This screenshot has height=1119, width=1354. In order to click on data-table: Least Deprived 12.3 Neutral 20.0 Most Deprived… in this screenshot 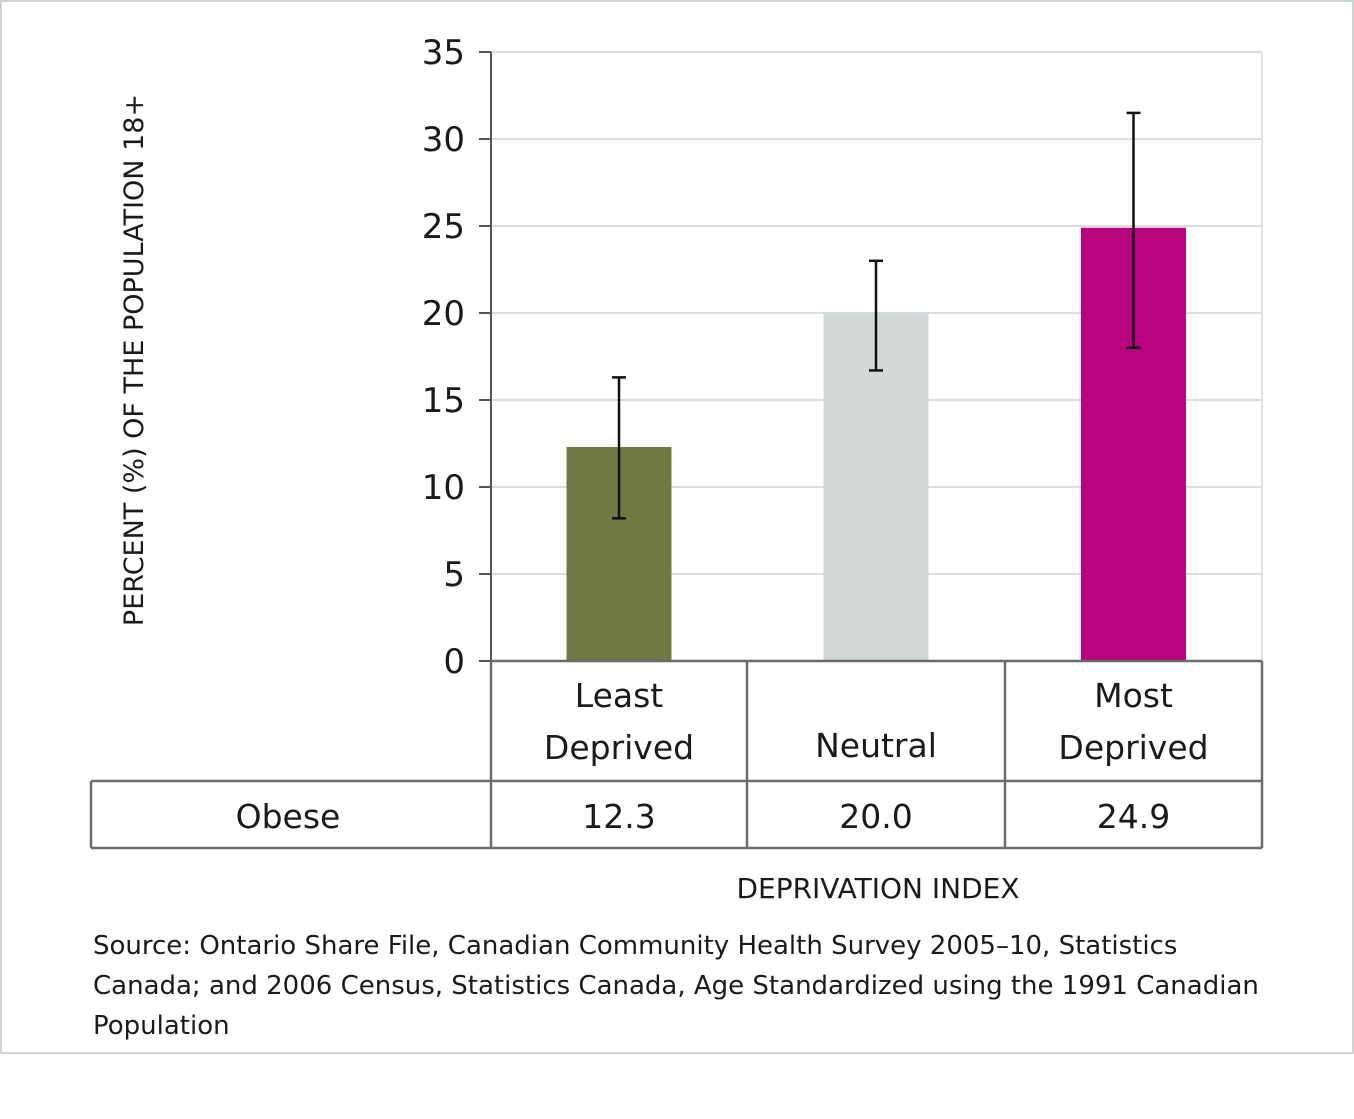, I will do `click(676, 754)`.